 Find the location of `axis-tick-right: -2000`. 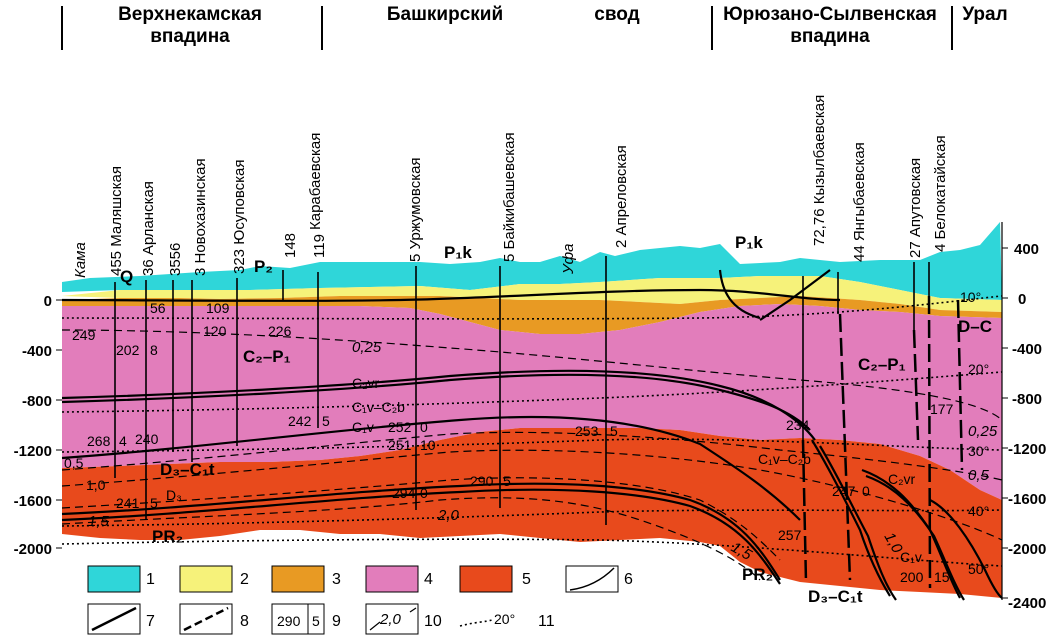

axis-tick-right: -2000 is located at coordinates (1027, 549).